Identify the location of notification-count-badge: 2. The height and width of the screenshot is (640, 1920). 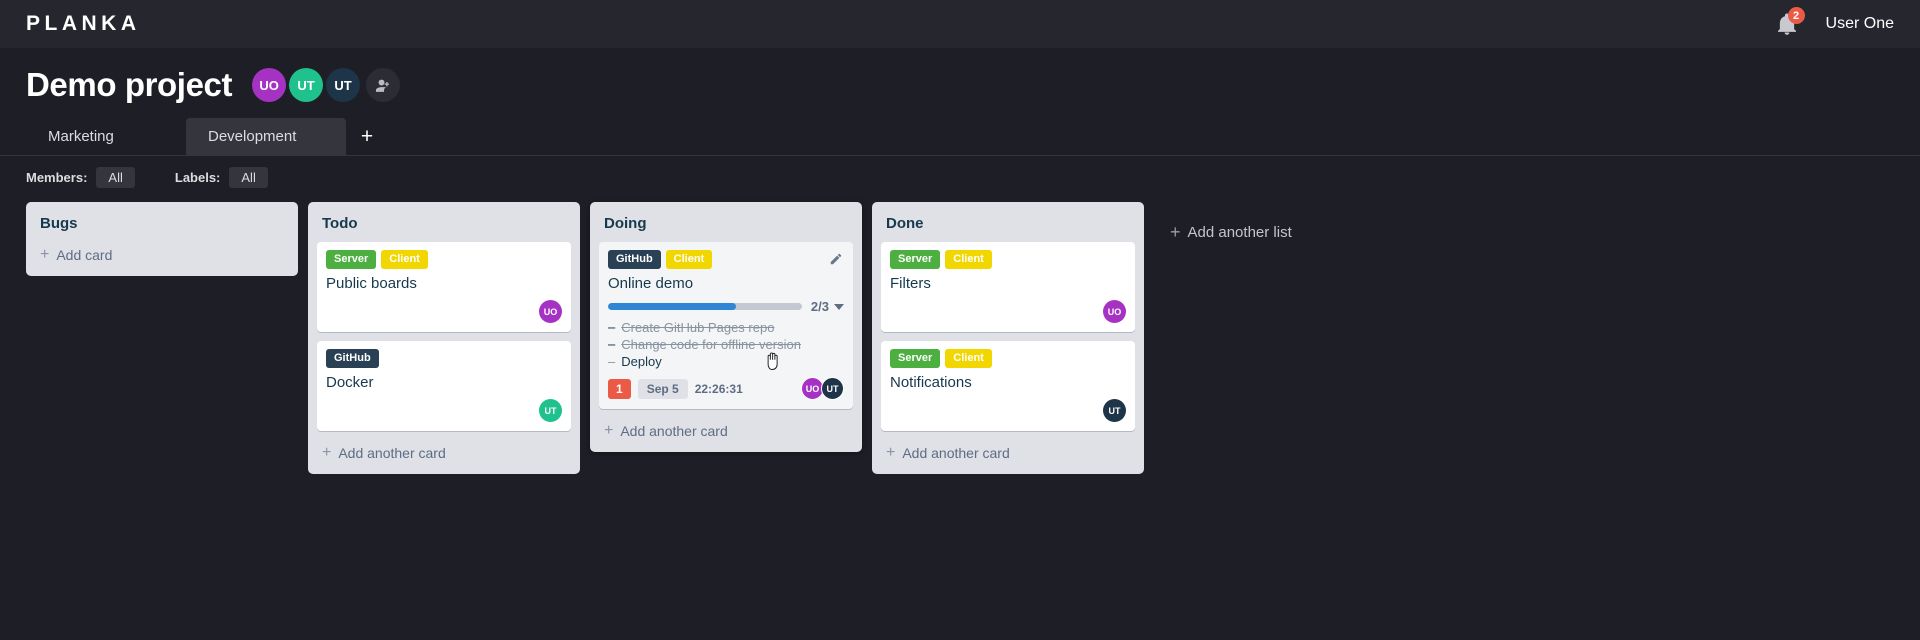
(1796, 15).